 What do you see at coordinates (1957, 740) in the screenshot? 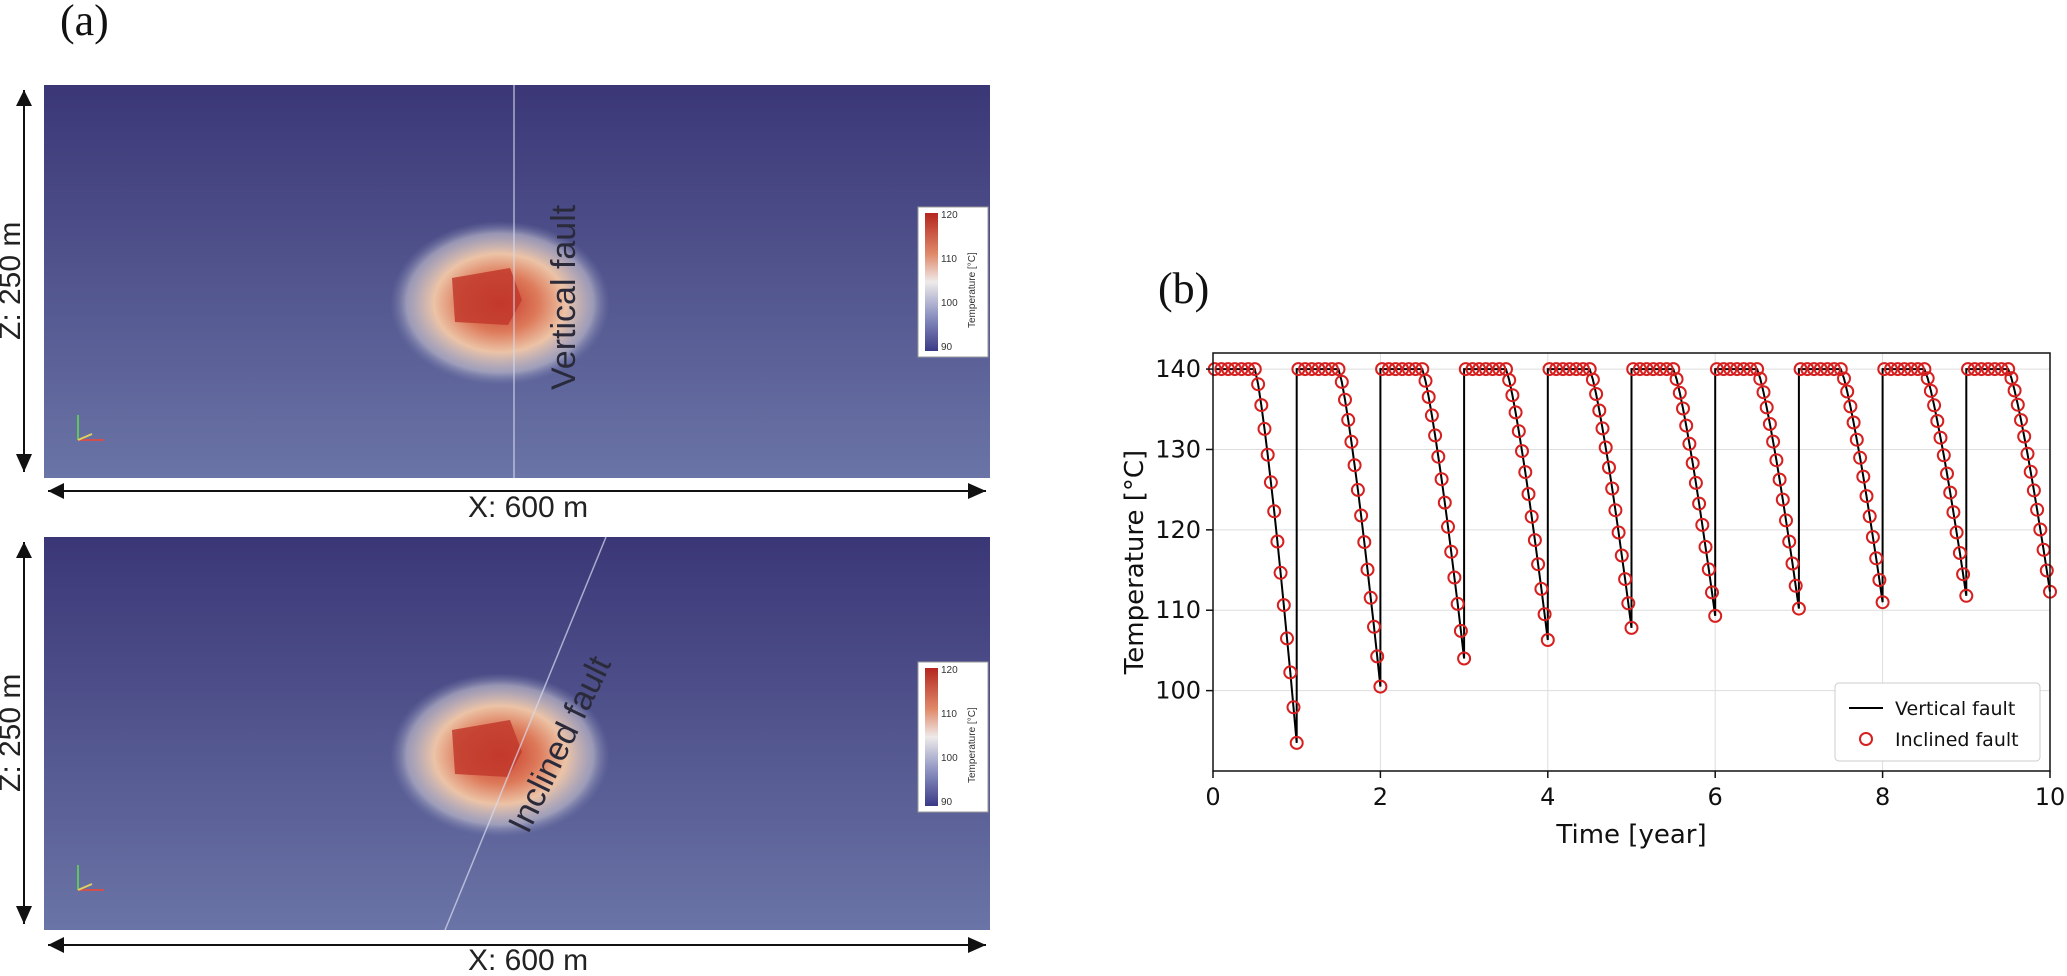
I see `legend-label: Inclined fault` at bounding box center [1957, 740].